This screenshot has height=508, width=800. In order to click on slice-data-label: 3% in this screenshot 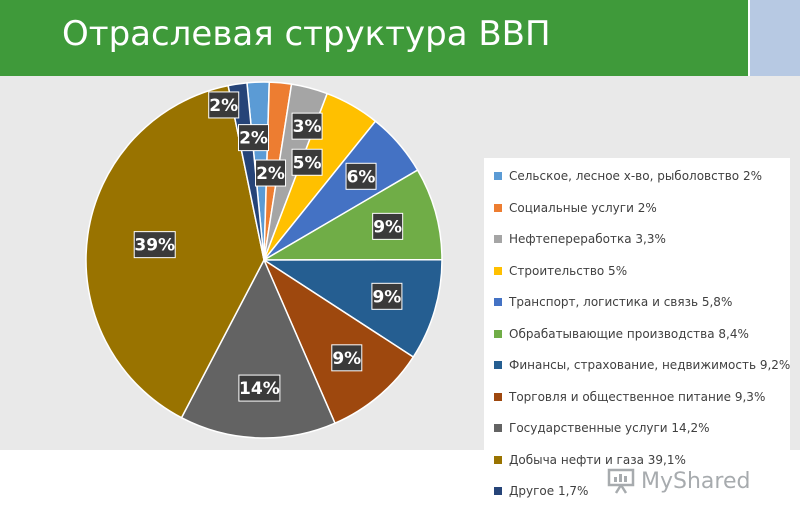, I will do `click(307, 126)`.